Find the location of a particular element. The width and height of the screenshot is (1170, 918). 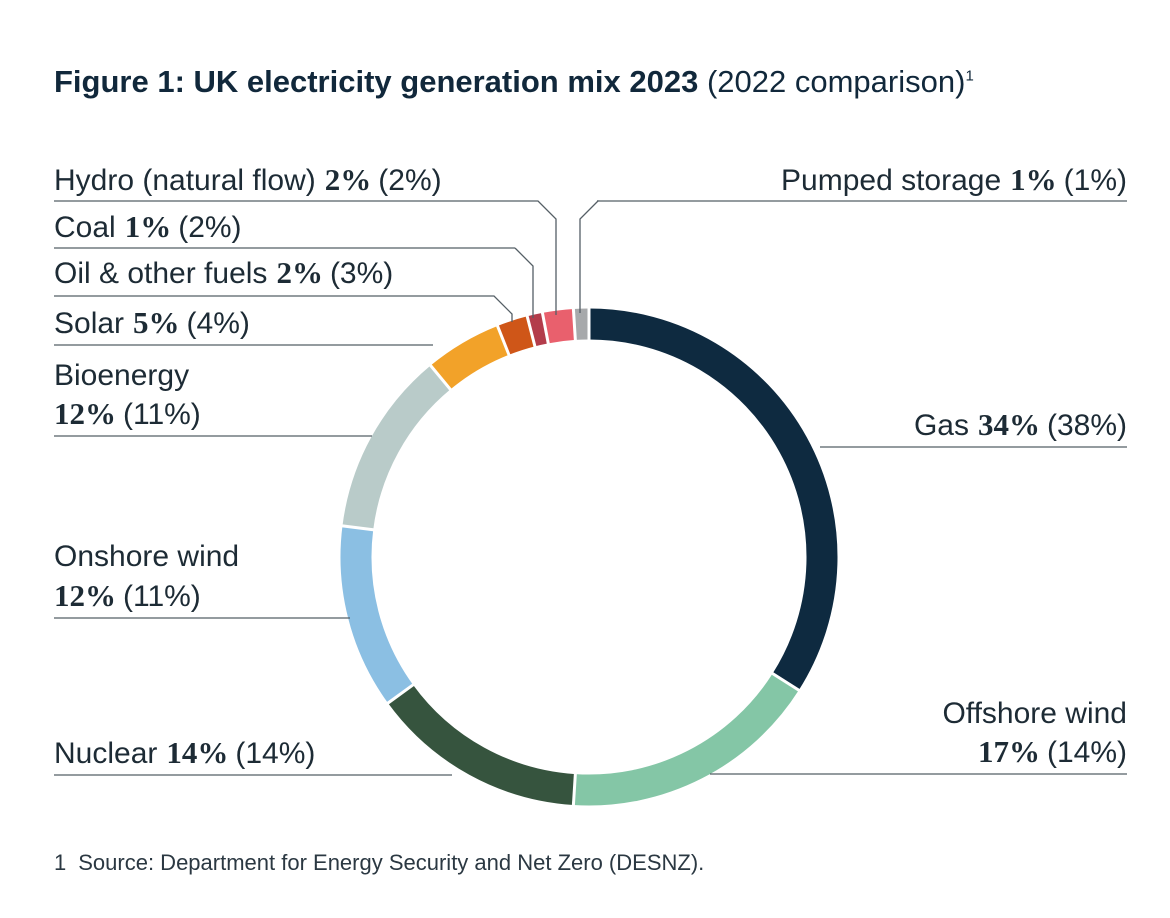

label-name-offshore-wind: Offshore wind is located at coordinates (1034, 713).